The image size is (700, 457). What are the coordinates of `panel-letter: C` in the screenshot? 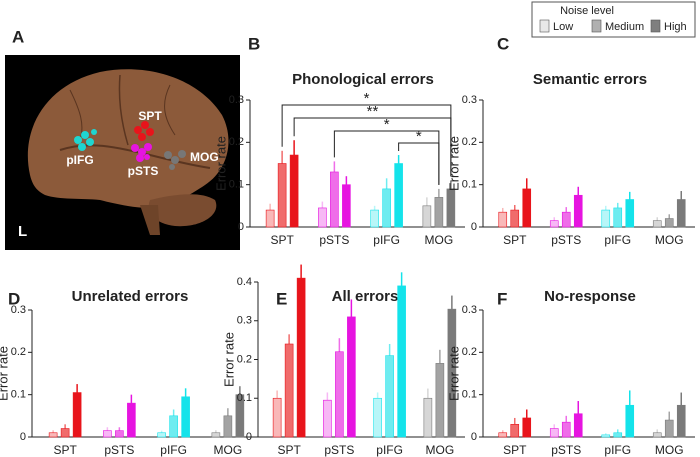 It's located at (503, 43).